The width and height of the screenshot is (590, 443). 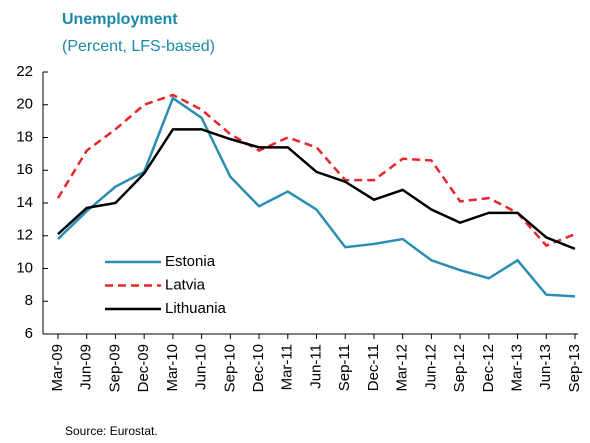 I want to click on x-tick-label: Mar-13, so click(x=517, y=368).